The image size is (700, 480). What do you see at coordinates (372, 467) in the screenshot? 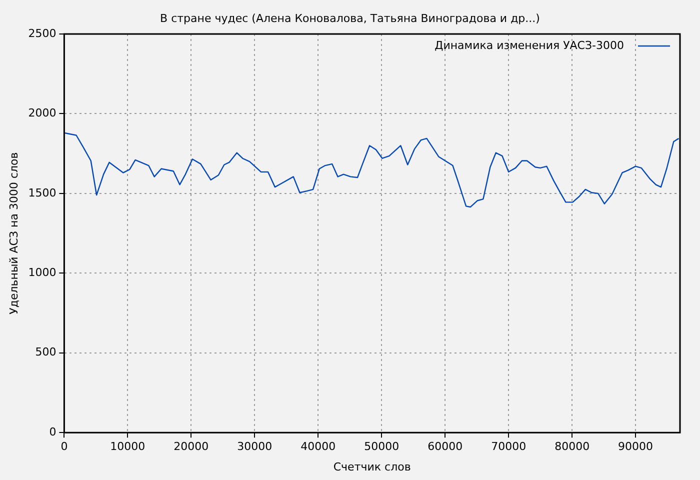
I see `x-axis-title: Счетчик слов` at bounding box center [372, 467].